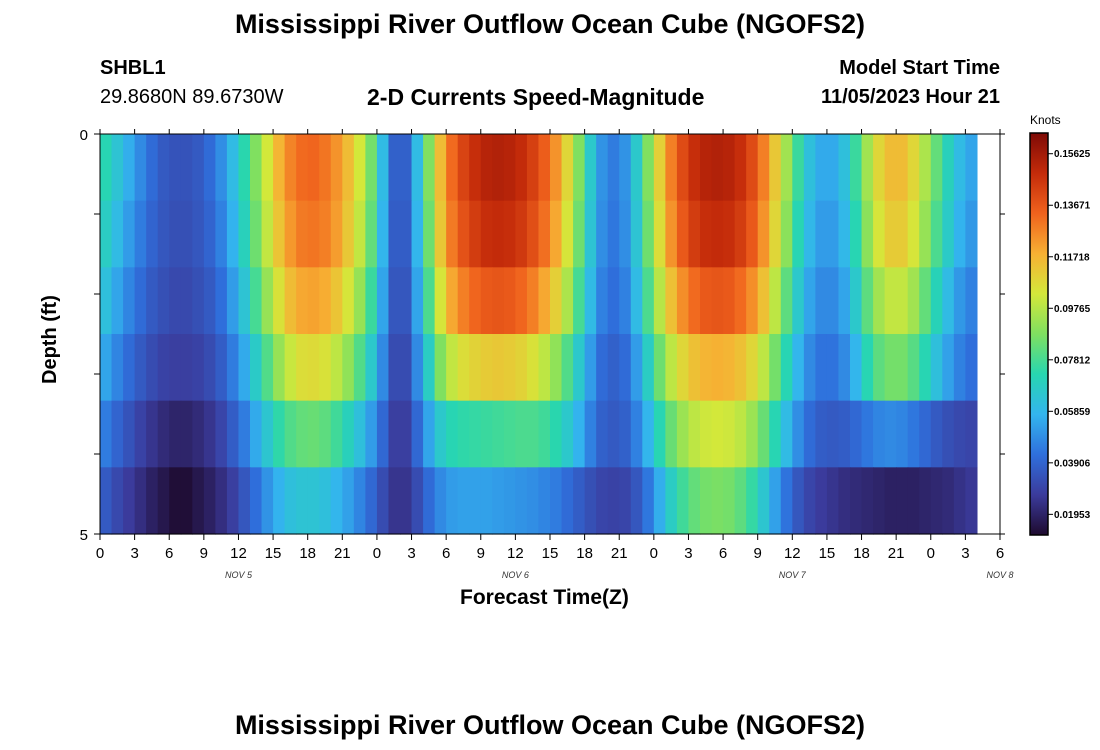 The height and width of the screenshot is (750, 1100). I want to click on station-id: SHBL1, so click(133, 68).